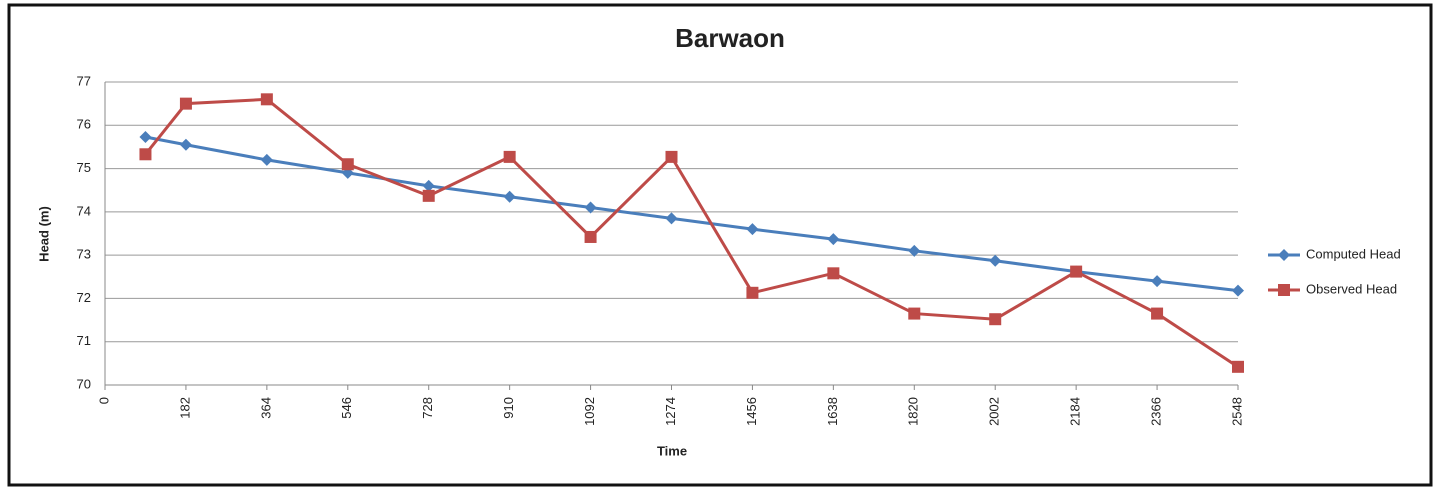 The height and width of the screenshot is (493, 1440). Describe the element at coordinates (994, 411) in the screenshot. I see `x-tick-label: 2002` at that location.